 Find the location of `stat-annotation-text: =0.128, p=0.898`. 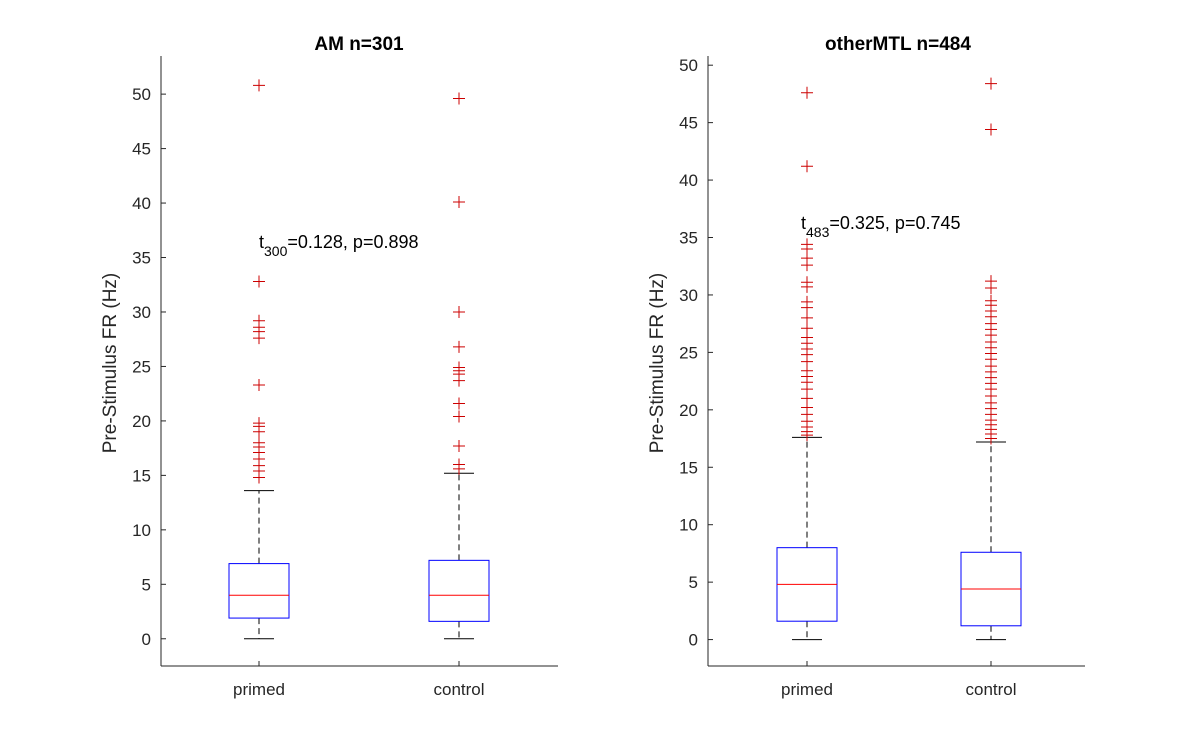

stat-annotation-text: =0.128, p=0.898 is located at coordinates (352, 242).